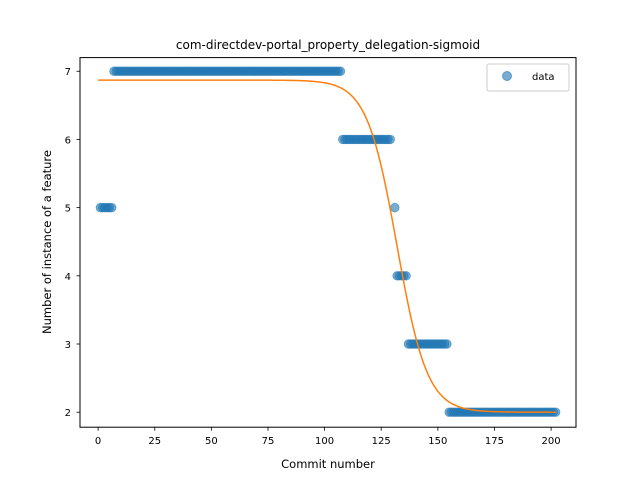 The height and width of the screenshot is (480, 640). I want to click on x-tick-label: 150, so click(437, 441).